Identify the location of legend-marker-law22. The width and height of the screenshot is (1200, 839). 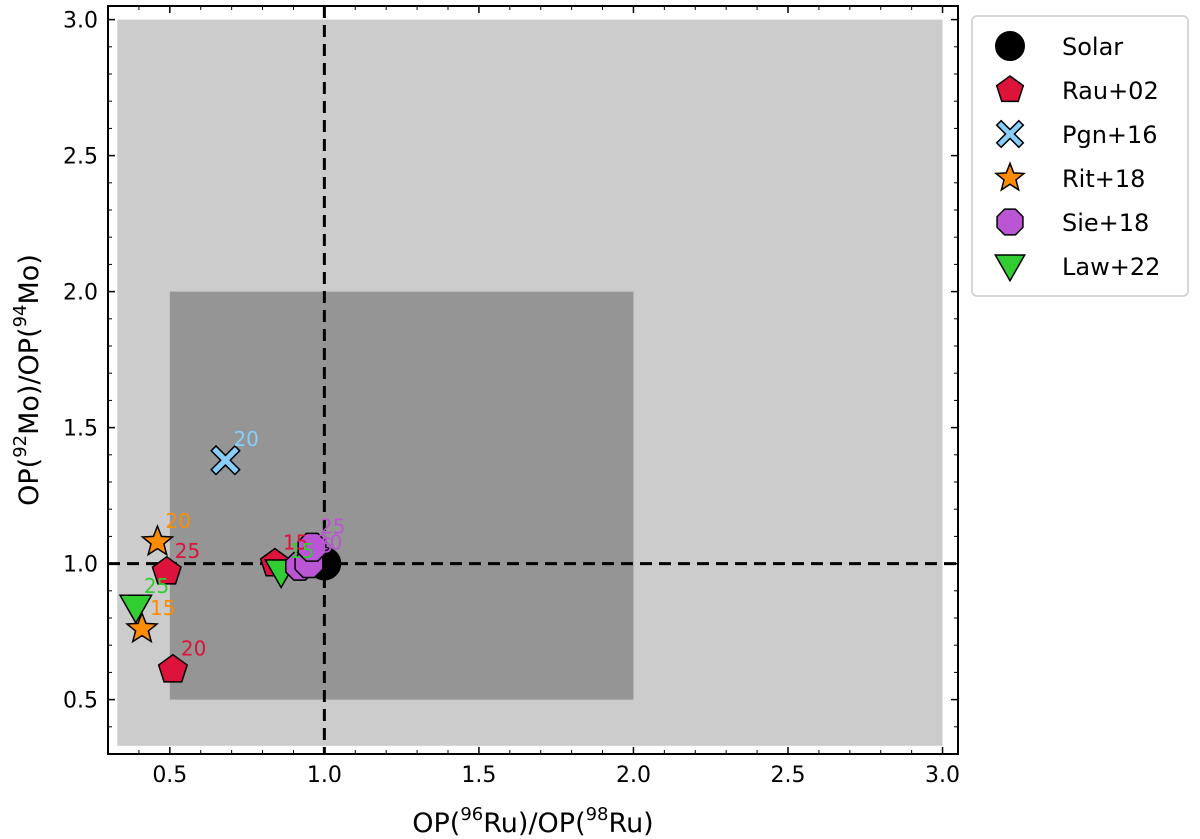
(1010, 268).